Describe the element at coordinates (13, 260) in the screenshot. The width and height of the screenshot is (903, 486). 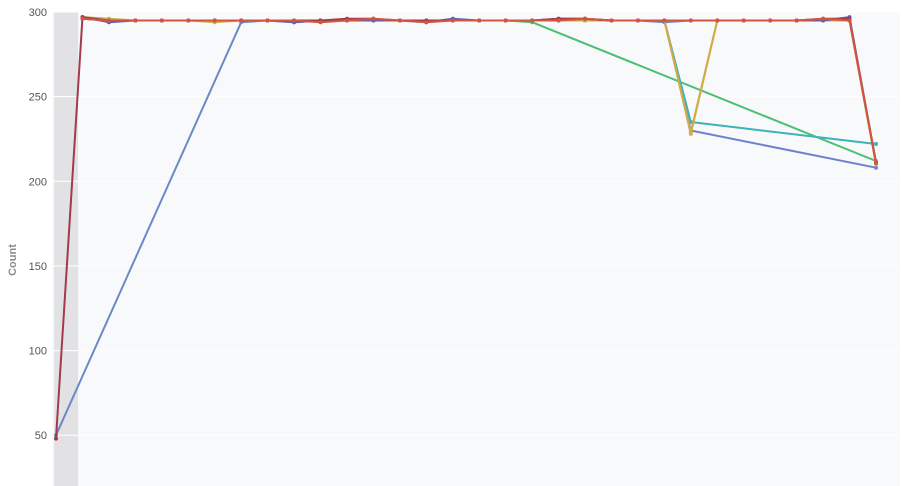
I see `y-axis-title: Count` at that location.